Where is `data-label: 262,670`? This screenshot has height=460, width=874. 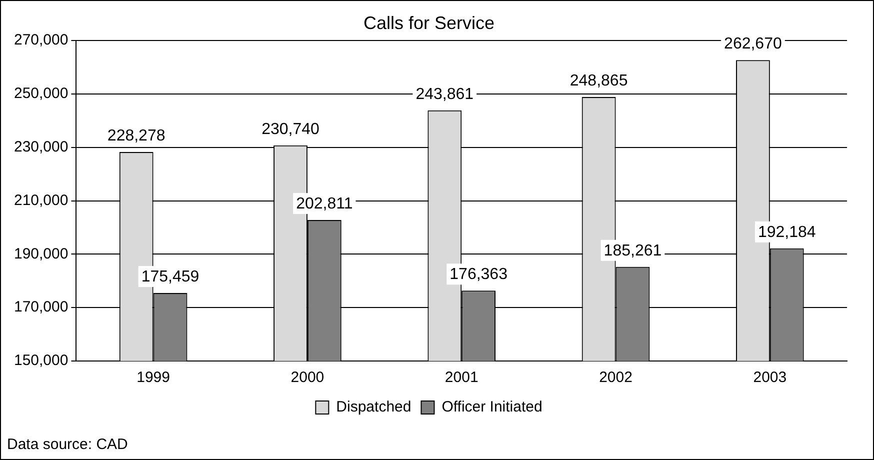 data-label: 262,670 is located at coordinates (753, 44).